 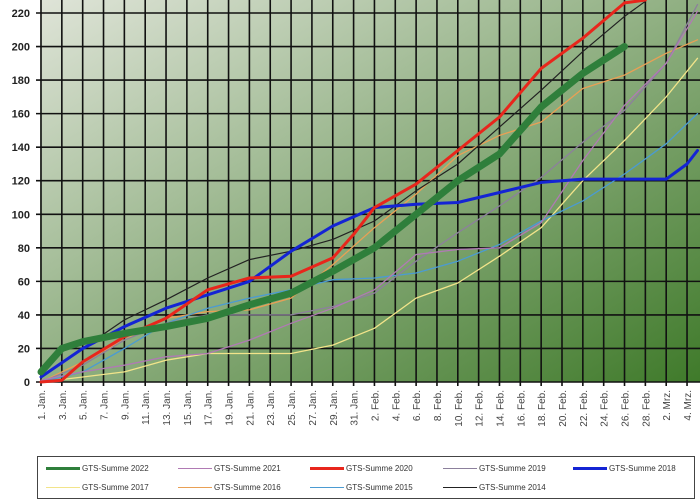 What do you see at coordinates (396, 405) in the screenshot?
I see `x-tick-label: 4. Feb.` at bounding box center [396, 405].